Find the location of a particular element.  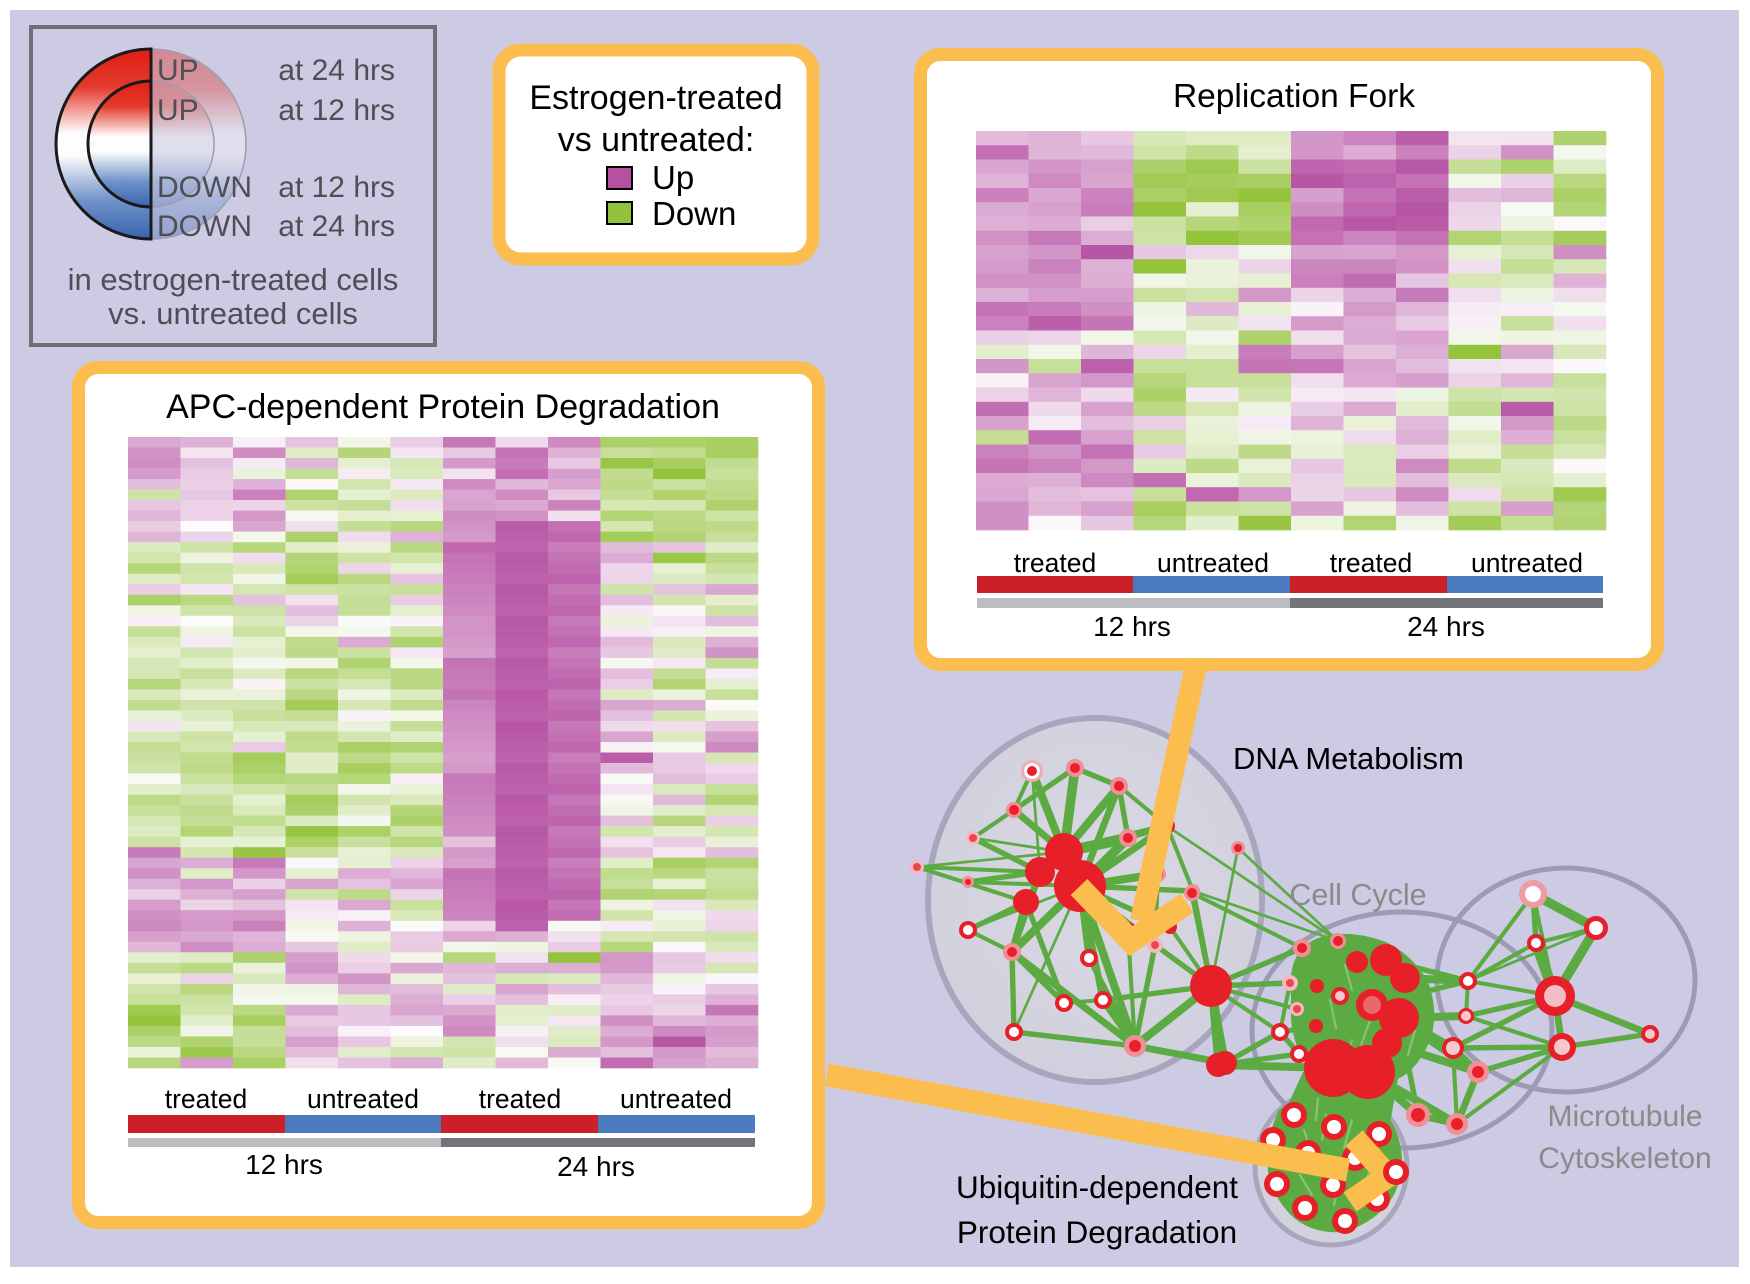

svg-text: DNA Metabolism is located at coordinates (1348, 758).